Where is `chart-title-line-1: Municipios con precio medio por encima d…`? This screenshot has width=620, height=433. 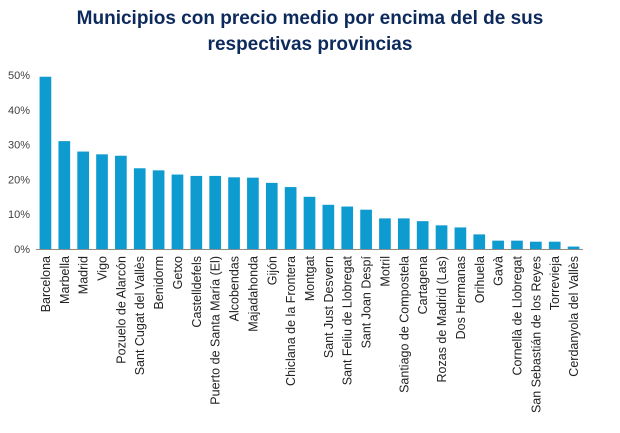 chart-title-line-1: Municipios con precio medio por encima d… is located at coordinates (310, 18).